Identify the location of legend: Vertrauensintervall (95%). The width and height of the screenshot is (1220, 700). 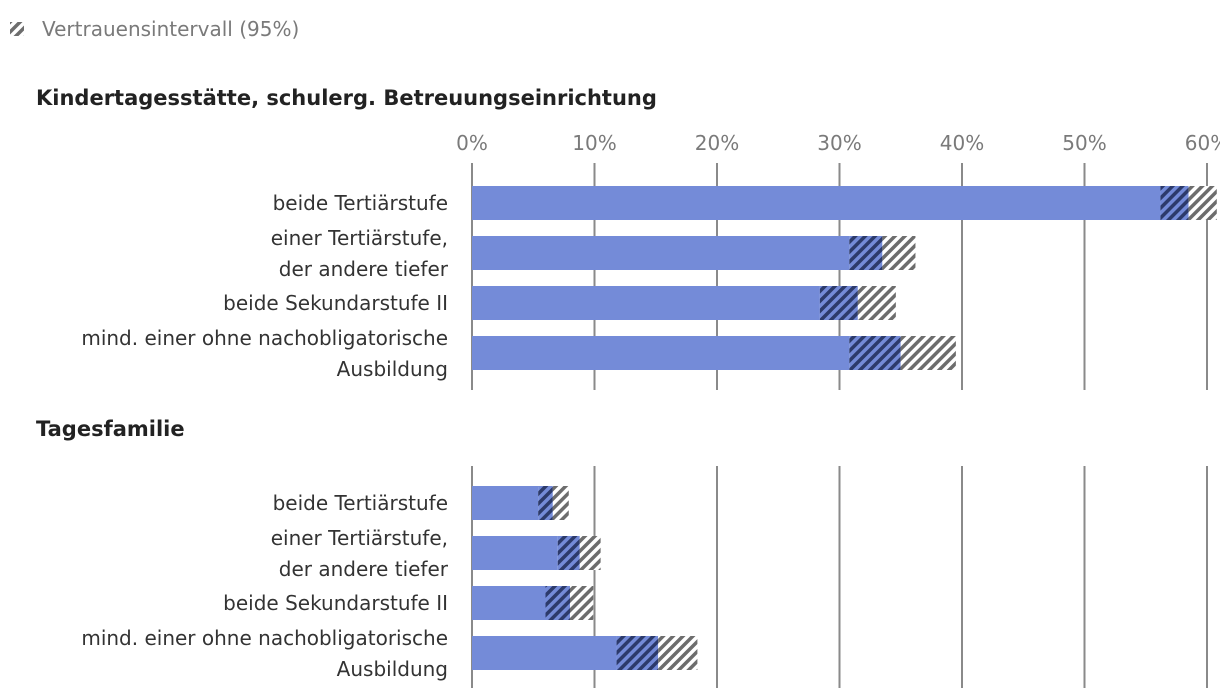
(154, 29).